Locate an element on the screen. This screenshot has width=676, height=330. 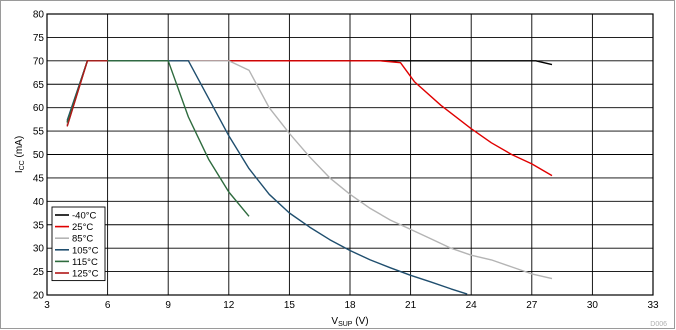
legend-box is located at coordinates (78, 244).